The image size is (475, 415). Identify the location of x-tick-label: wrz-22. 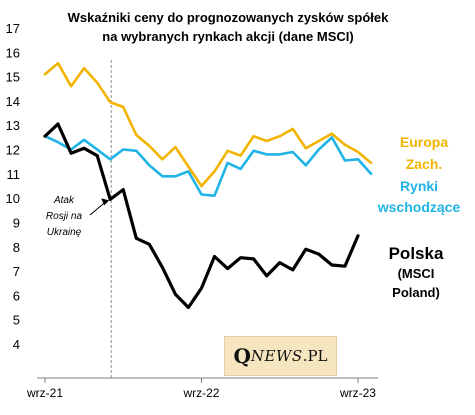
(200, 393).